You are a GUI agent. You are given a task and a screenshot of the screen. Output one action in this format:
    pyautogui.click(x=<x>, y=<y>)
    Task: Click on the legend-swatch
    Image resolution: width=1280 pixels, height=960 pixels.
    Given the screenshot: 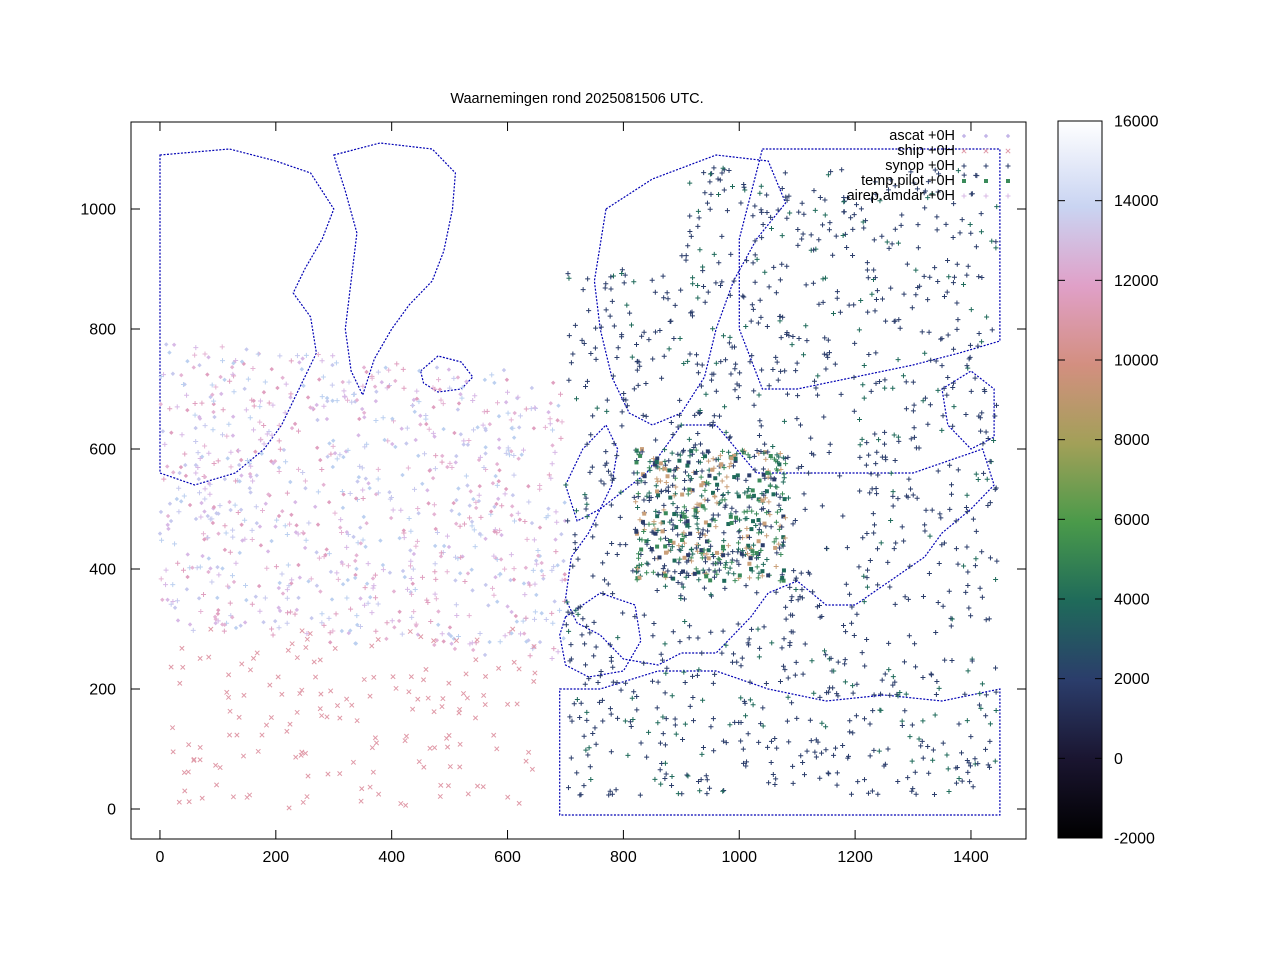 What is the action you would take?
    pyautogui.click(x=986, y=196)
    